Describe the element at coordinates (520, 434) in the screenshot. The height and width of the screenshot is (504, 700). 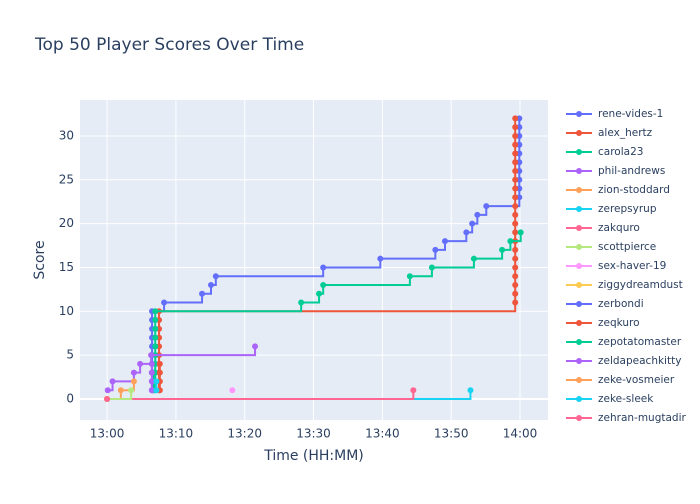
I see `x-tick-label: 14:00` at that location.